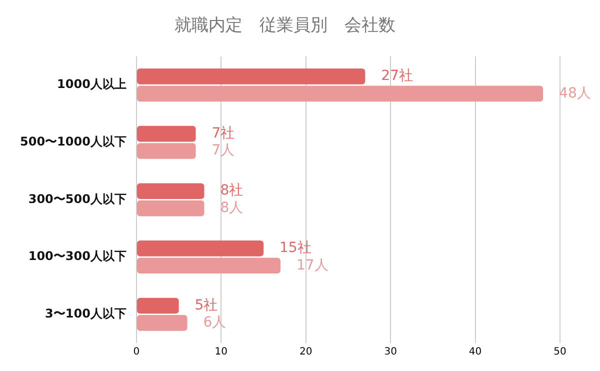 The height and width of the screenshot is (371, 600). I want to click on data-label: 8社, so click(232, 190).